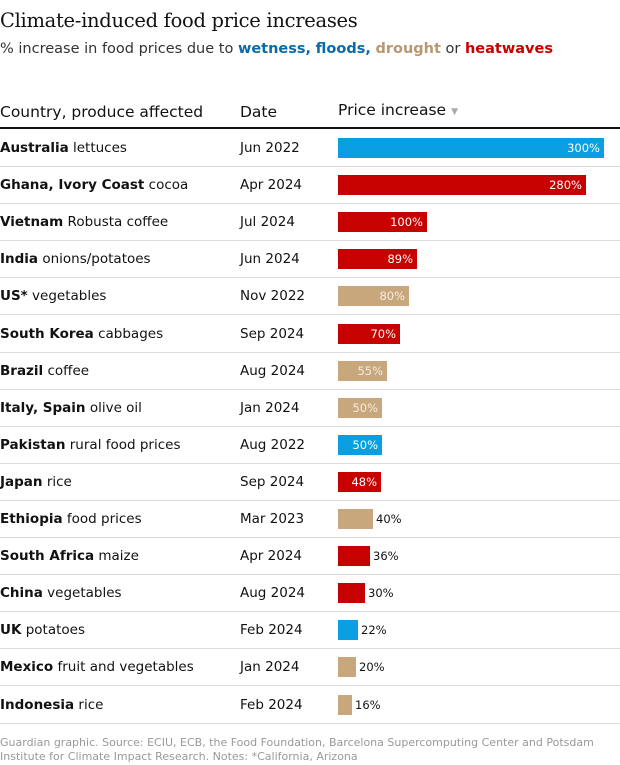 This screenshot has width=620, height=765. I want to click on country-name: South Africa, so click(47, 556).